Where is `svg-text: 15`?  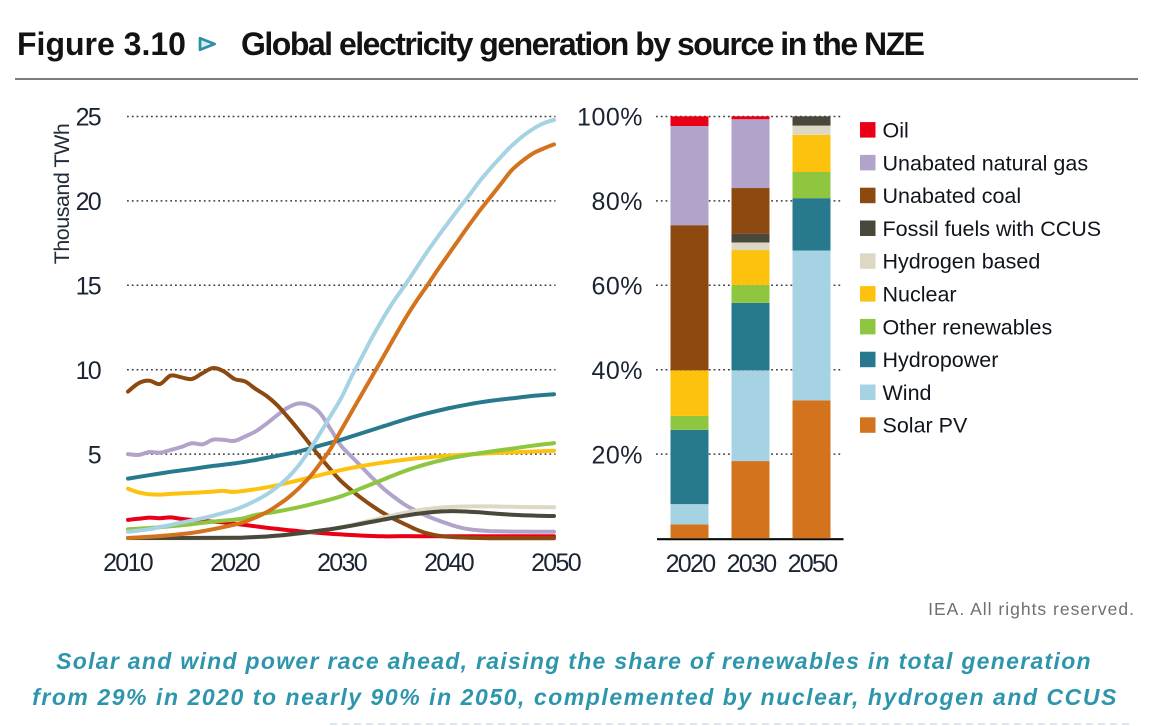 svg-text: 15 is located at coordinates (88, 287).